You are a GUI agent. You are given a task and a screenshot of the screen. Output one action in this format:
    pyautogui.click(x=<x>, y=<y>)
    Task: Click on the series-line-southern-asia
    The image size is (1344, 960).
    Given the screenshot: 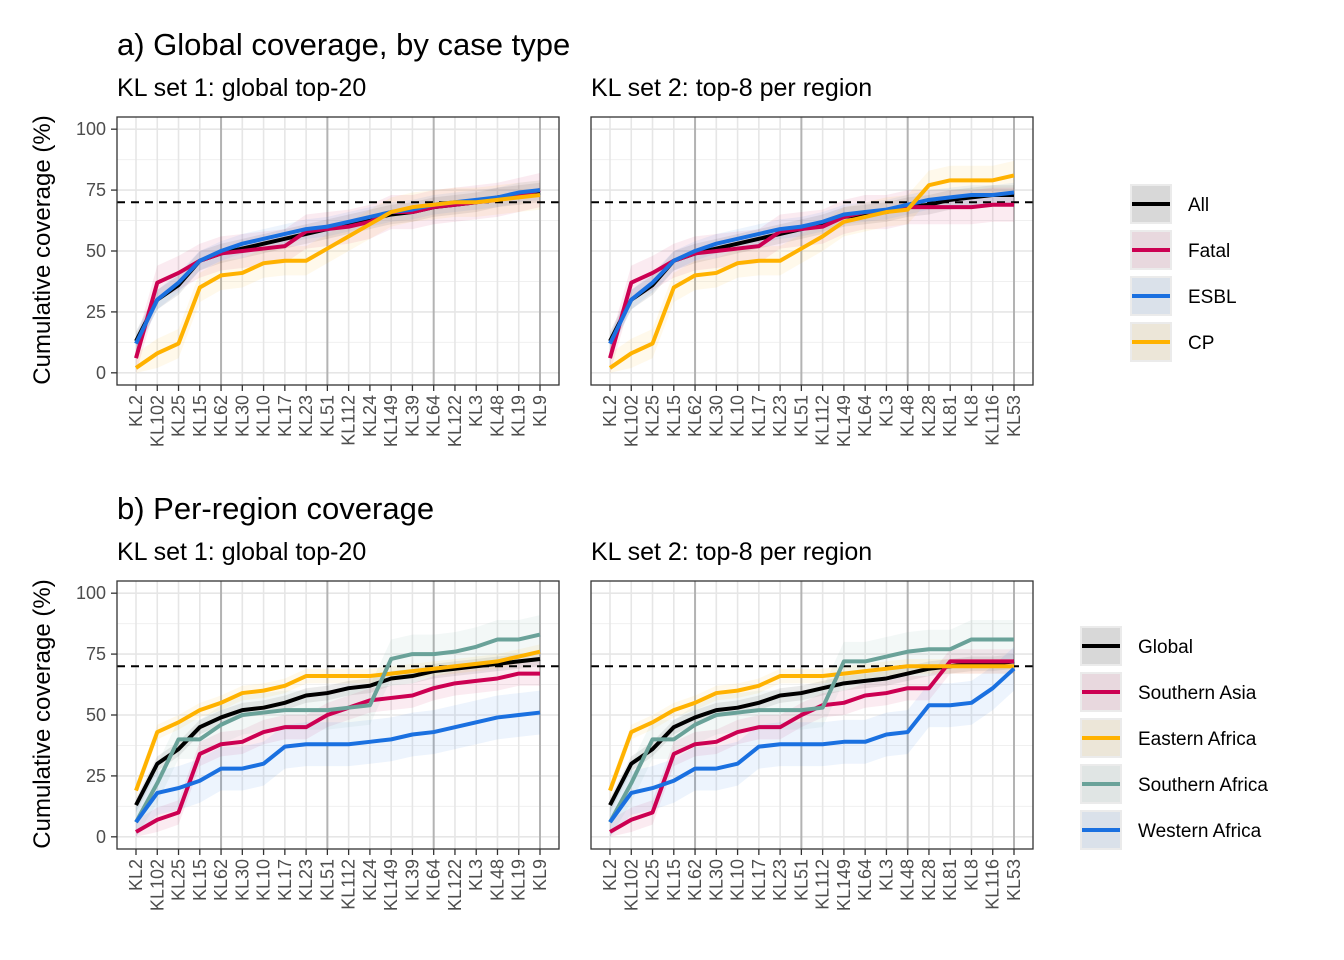 What is the action you would take?
    pyautogui.click(x=337, y=752)
    